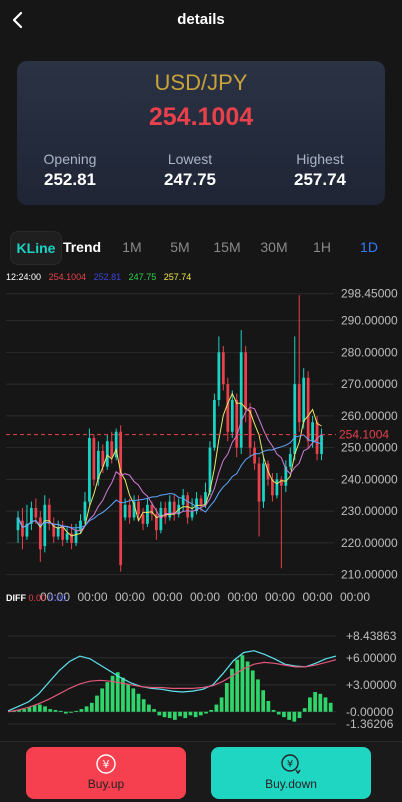 This screenshot has width=402, height=802. What do you see at coordinates (18, 20) in the screenshot?
I see `back-button` at bounding box center [18, 20].